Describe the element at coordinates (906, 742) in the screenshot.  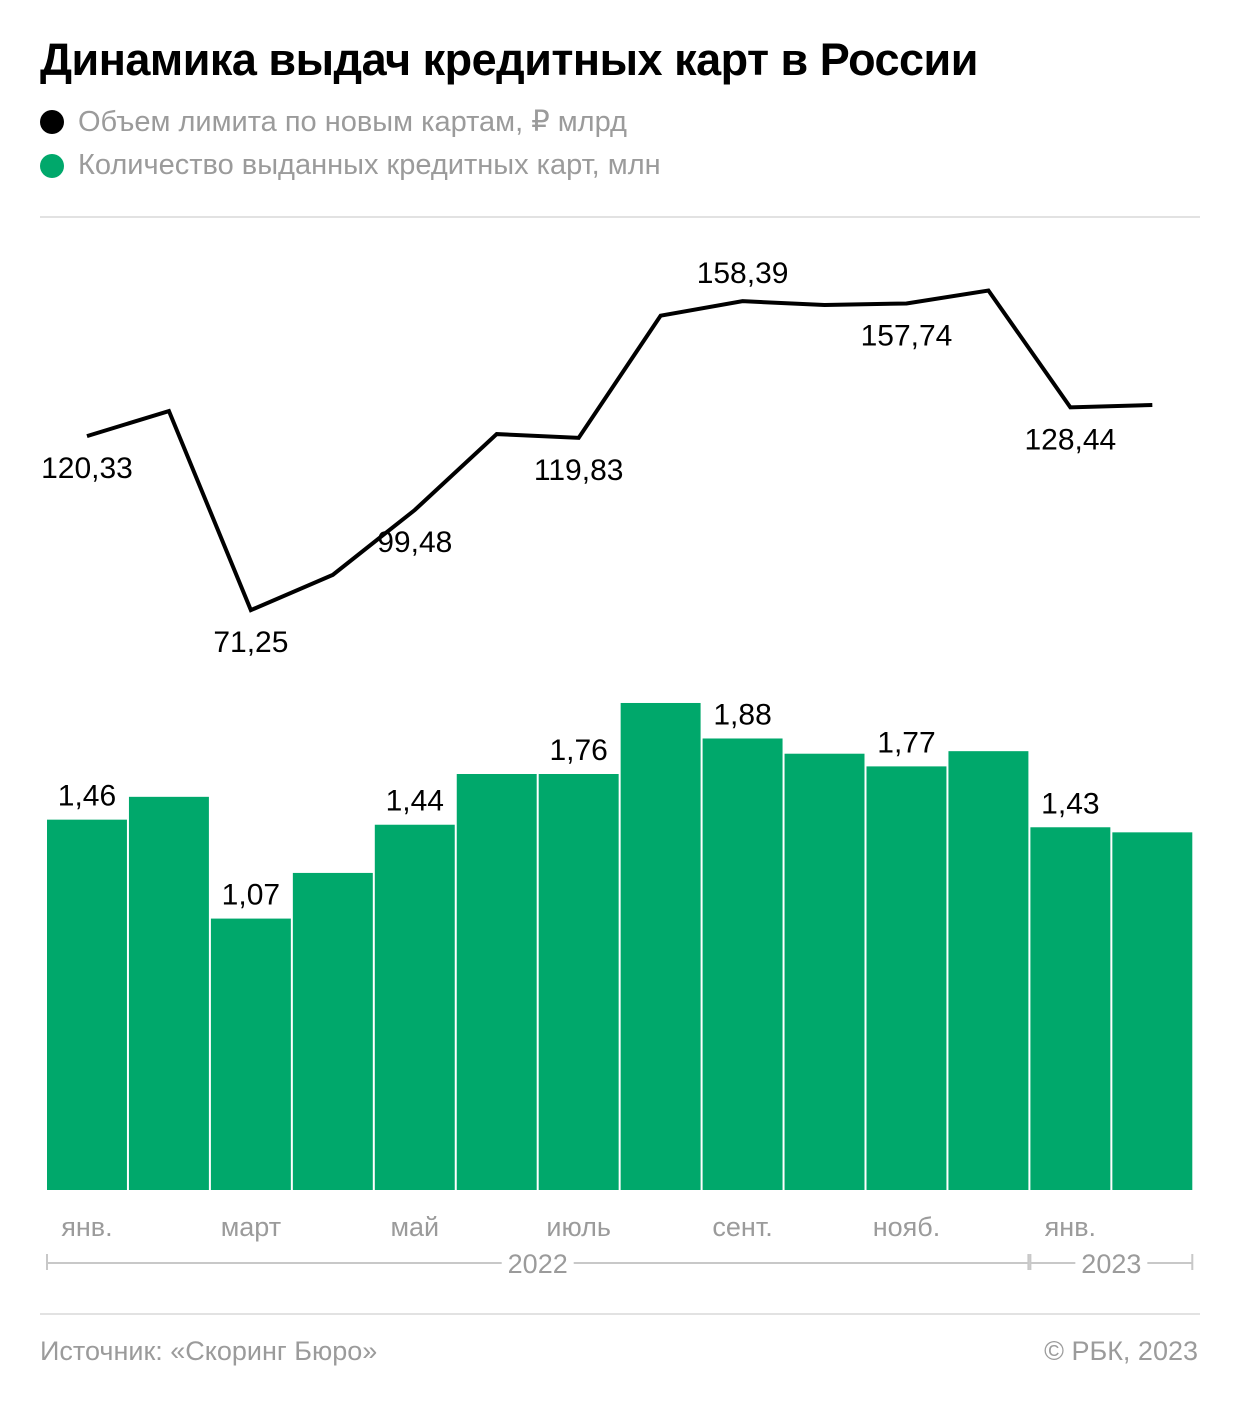
I see `bar-label-10: 1,77` at that location.